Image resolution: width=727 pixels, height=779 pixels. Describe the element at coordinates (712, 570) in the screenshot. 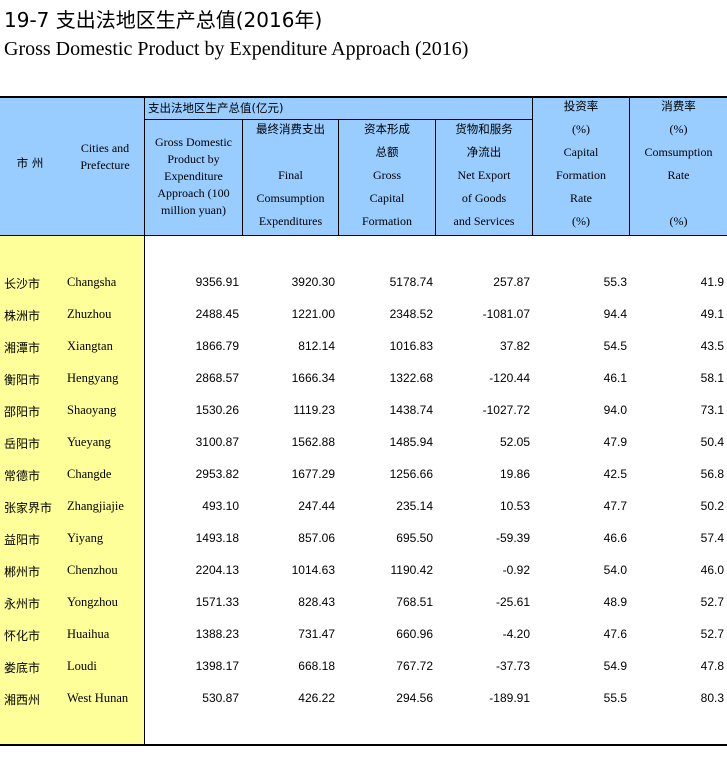

I see `consumption-rate-value: 46.0` at that location.